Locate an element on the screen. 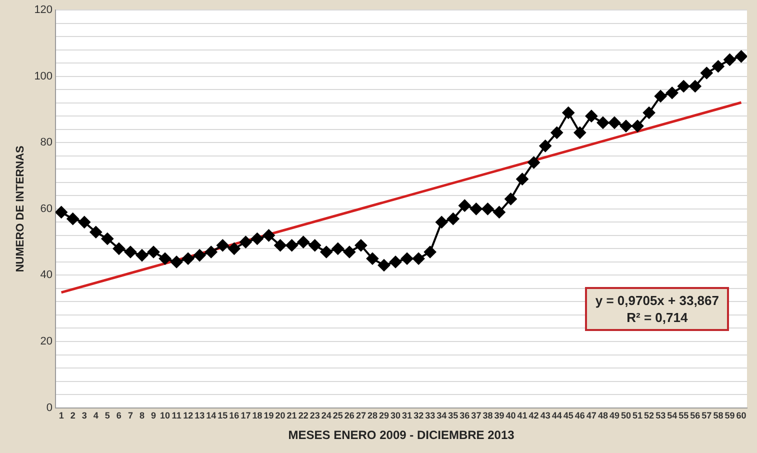 The width and height of the screenshot is (757, 453). x-tick-label: 57 is located at coordinates (707, 415).